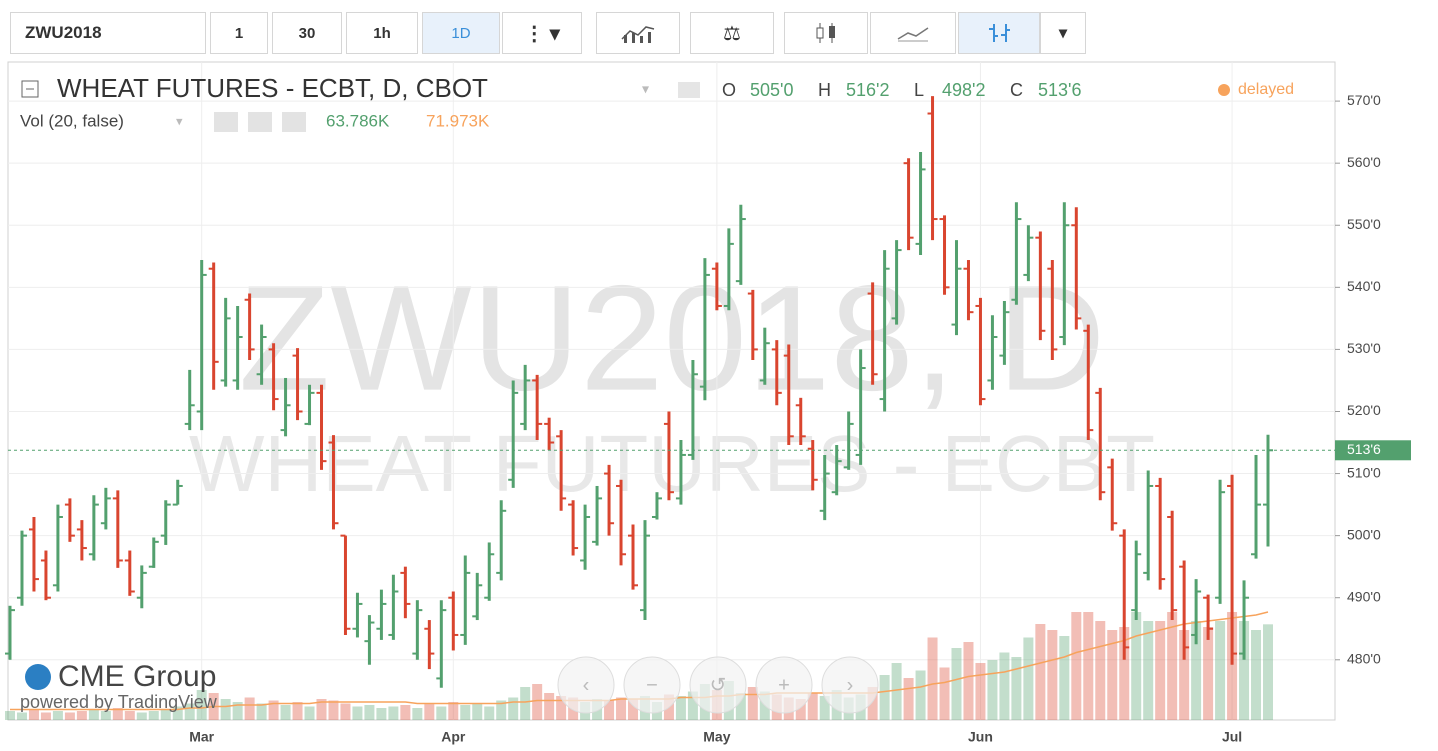 The image size is (1438, 751). I want to click on line-button, so click(913, 33).